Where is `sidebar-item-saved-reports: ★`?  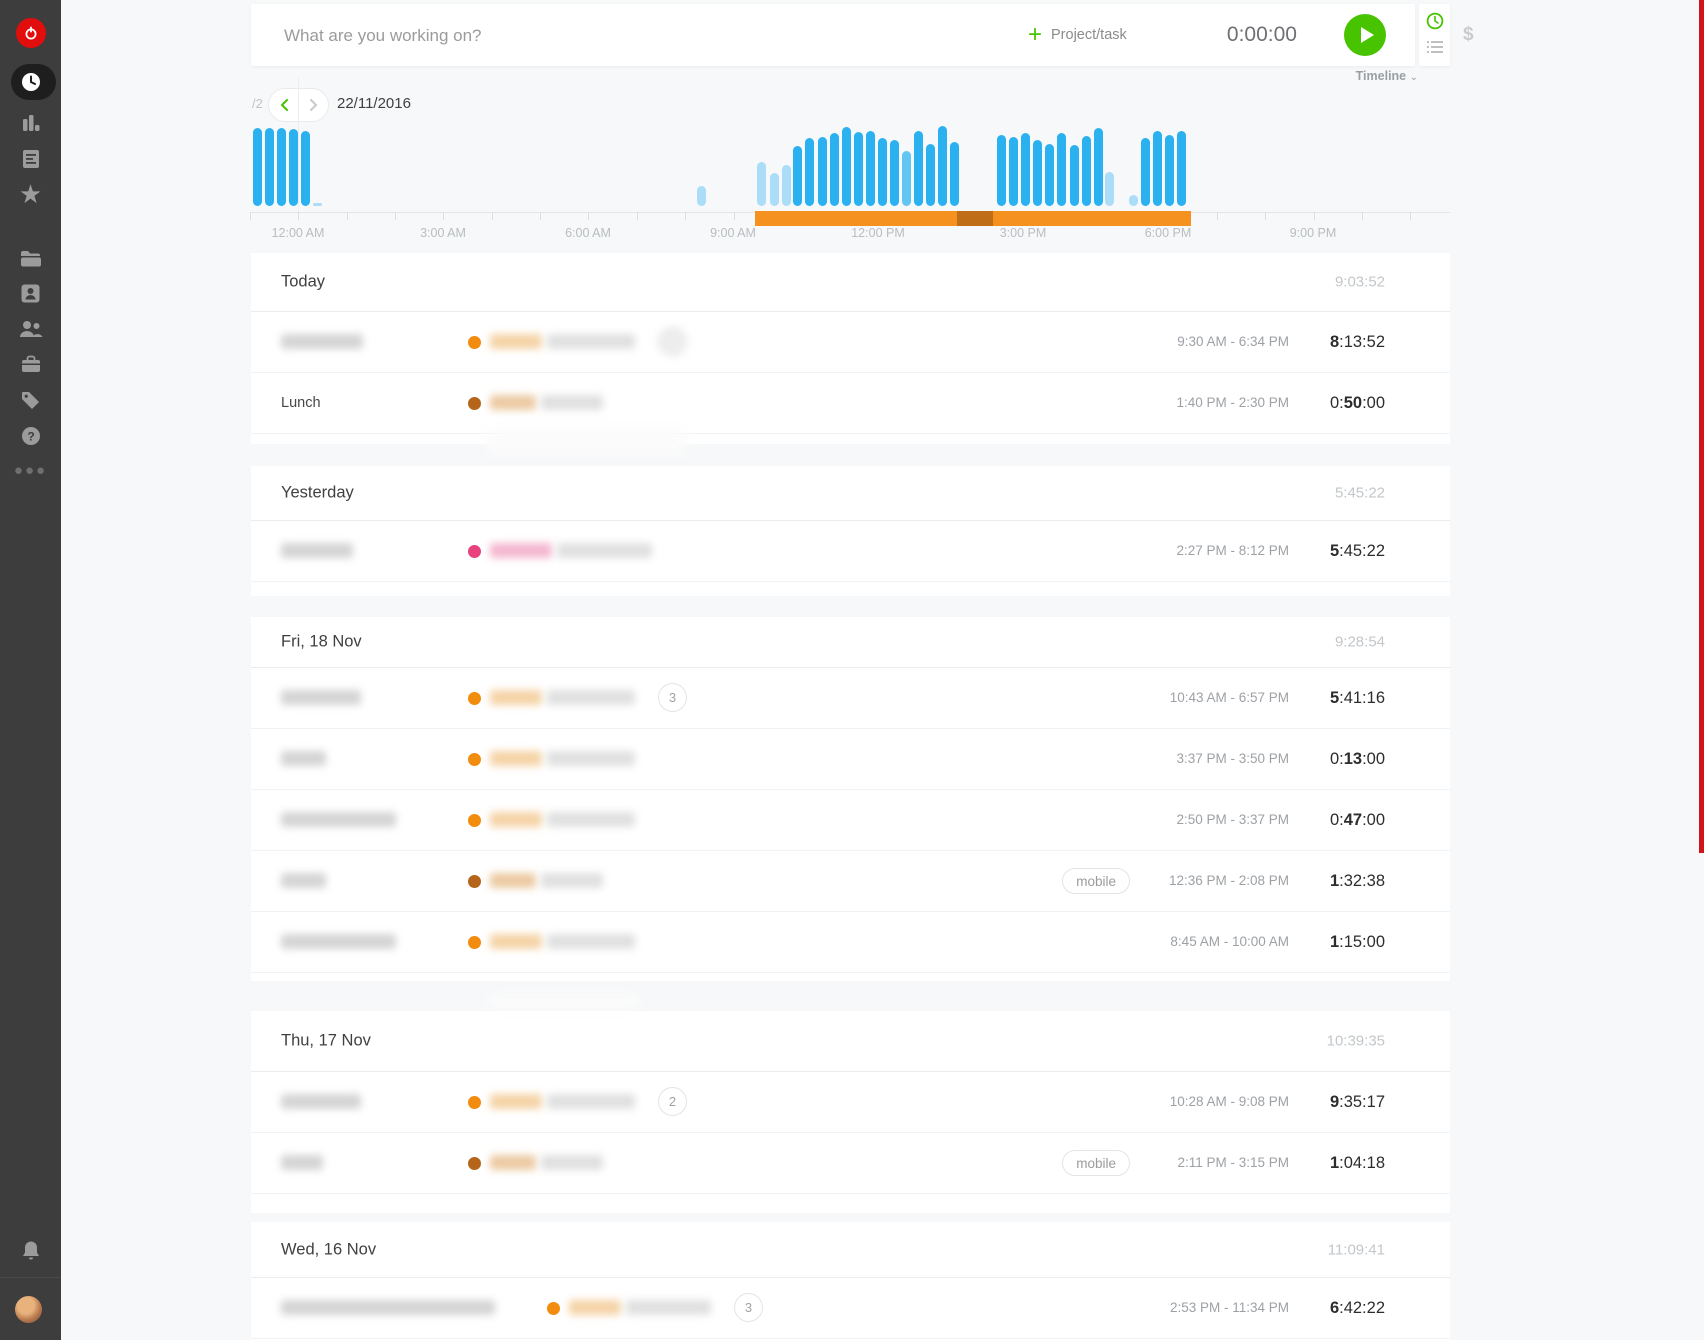
sidebar-item-saved-reports: ★ is located at coordinates (30, 194).